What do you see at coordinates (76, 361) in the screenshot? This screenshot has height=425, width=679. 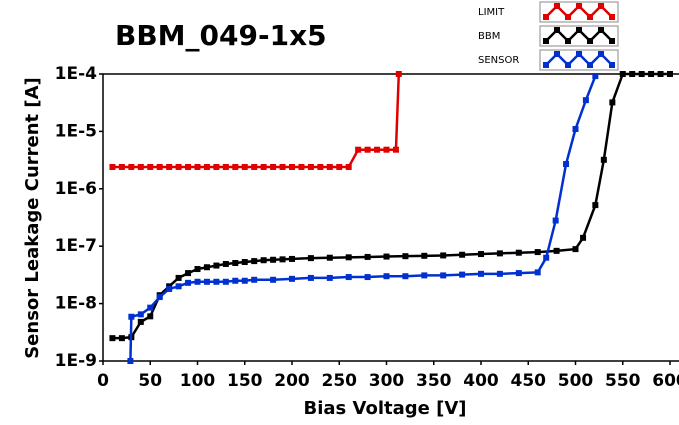 I see `y-tick-label: 1E-9` at bounding box center [76, 361].